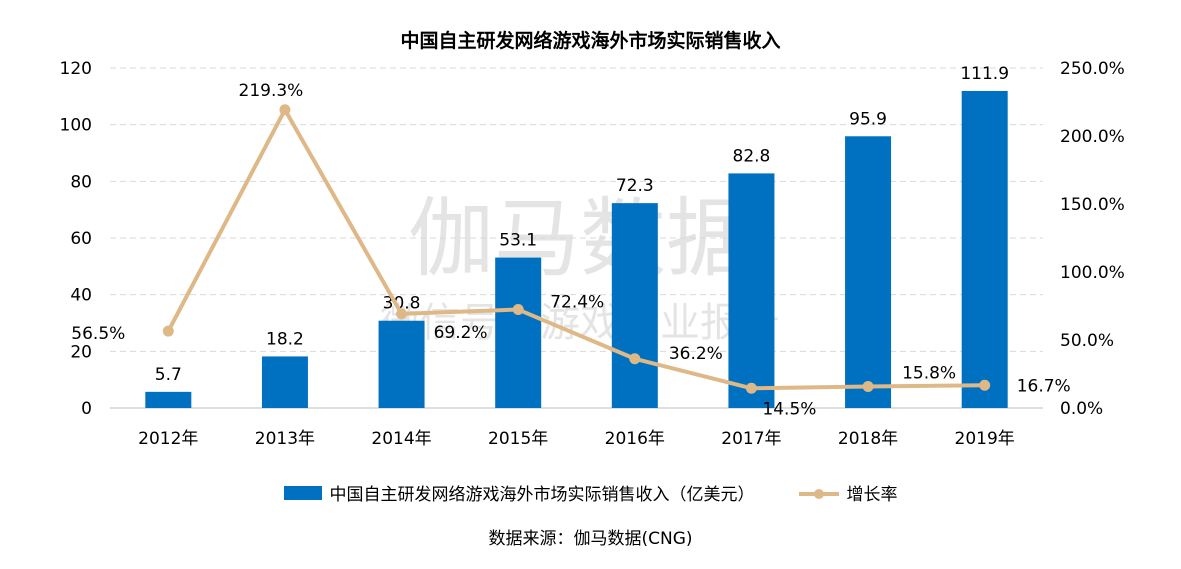 Image resolution: width=1181 pixels, height=569 pixels. I want to click on growth-point-2014年, so click(402, 314).